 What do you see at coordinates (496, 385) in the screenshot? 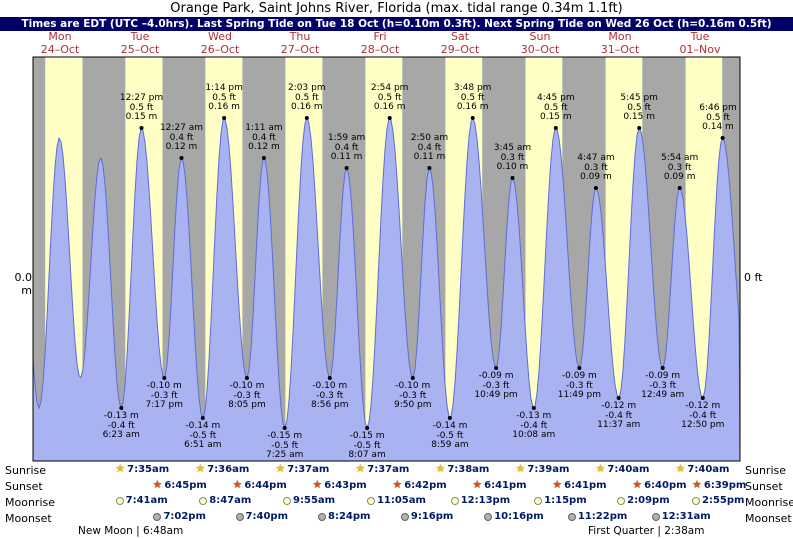
I see `tide-annotation-low: -0.09 m -0.3 ft 10:49 pm` at bounding box center [496, 385].